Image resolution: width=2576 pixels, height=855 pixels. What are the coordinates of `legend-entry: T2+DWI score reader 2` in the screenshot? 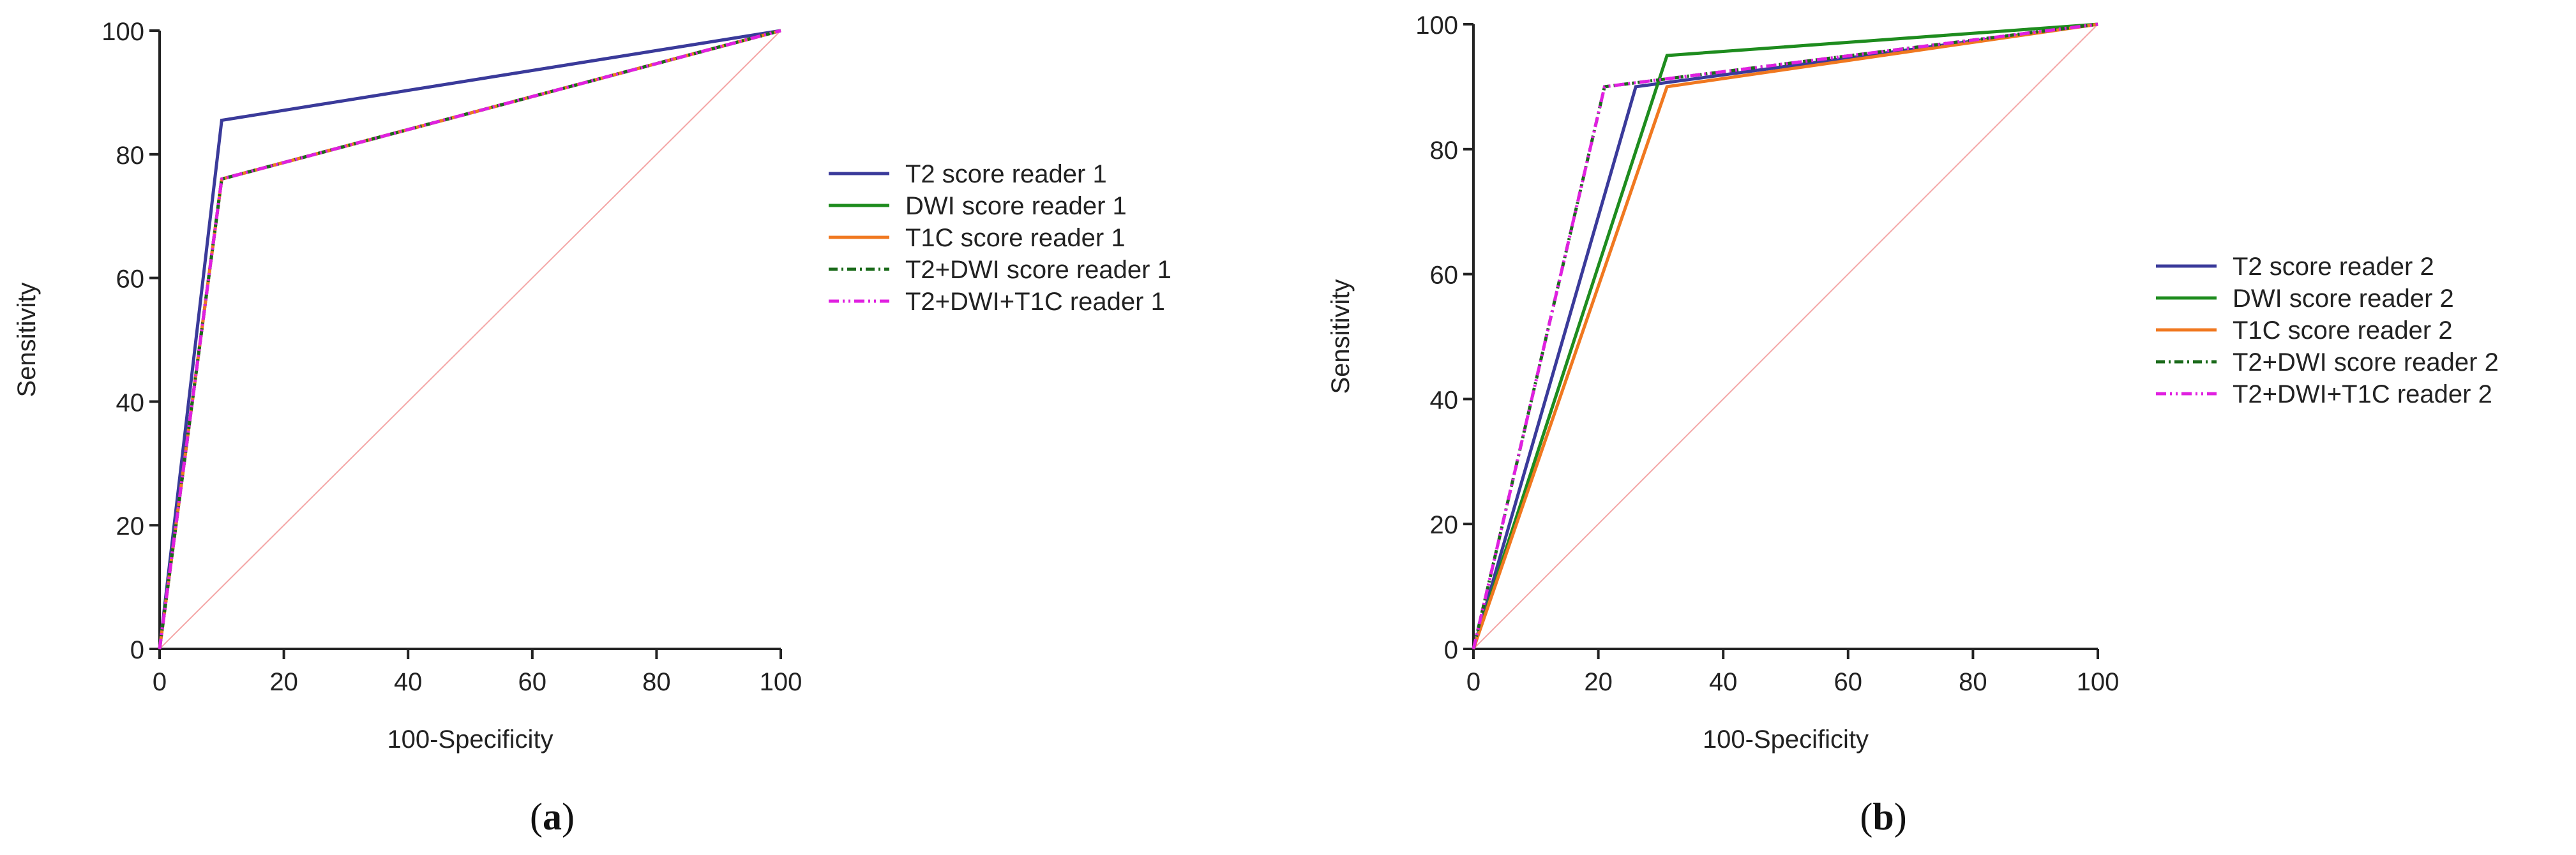 It's located at (2366, 362).